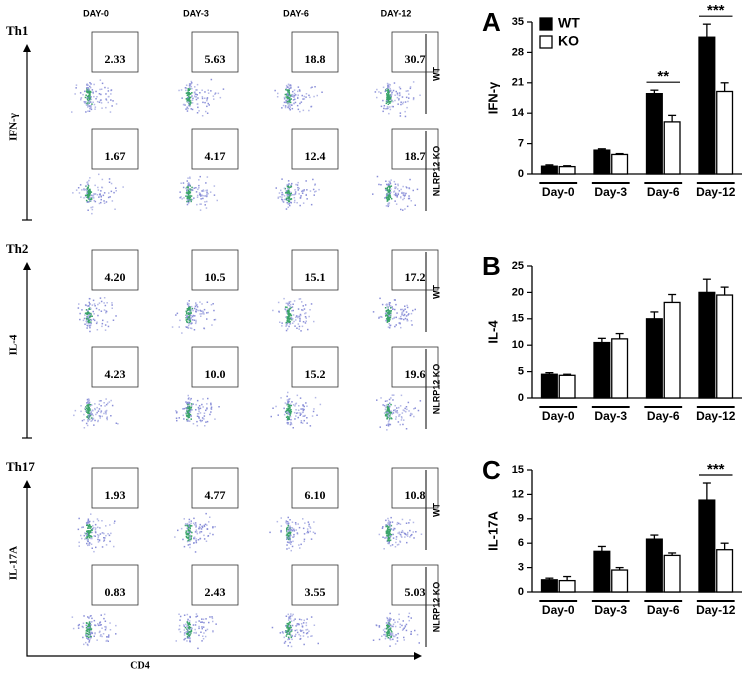  What do you see at coordinates (521, 372) in the screenshot?
I see `y-tick-label: 5` at bounding box center [521, 372].